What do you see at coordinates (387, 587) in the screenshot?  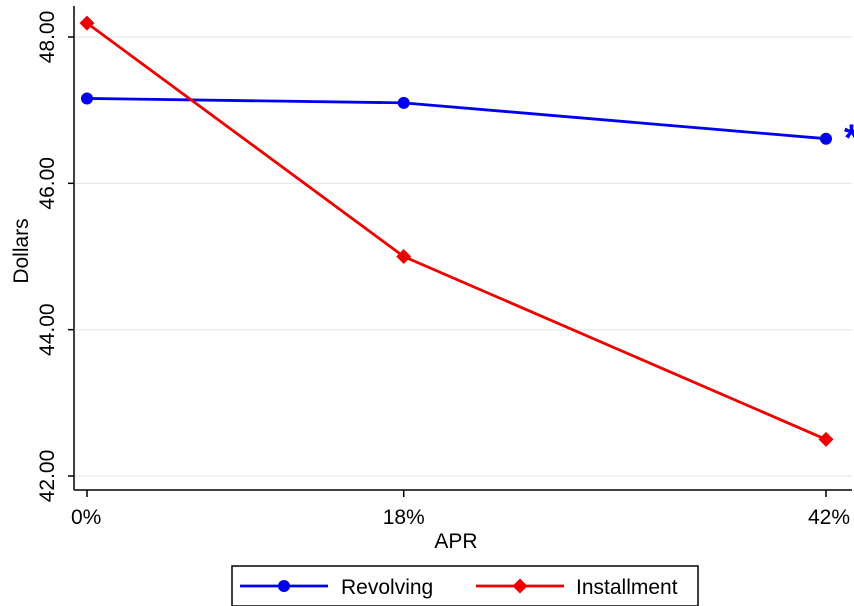 I see `legend-label: Revolving` at bounding box center [387, 587].